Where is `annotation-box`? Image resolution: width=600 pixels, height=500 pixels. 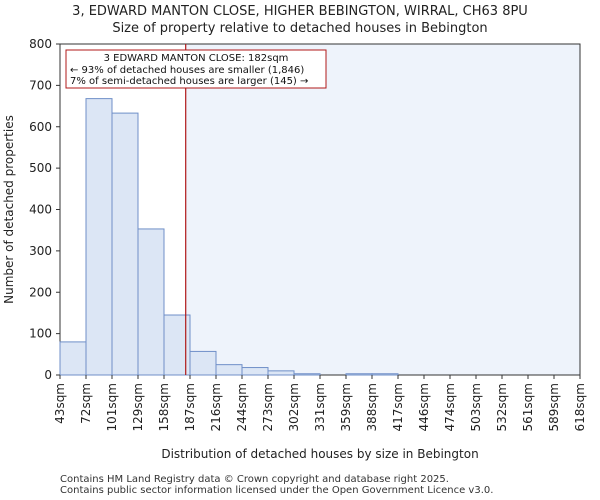 annotation-box is located at coordinates (196, 69).